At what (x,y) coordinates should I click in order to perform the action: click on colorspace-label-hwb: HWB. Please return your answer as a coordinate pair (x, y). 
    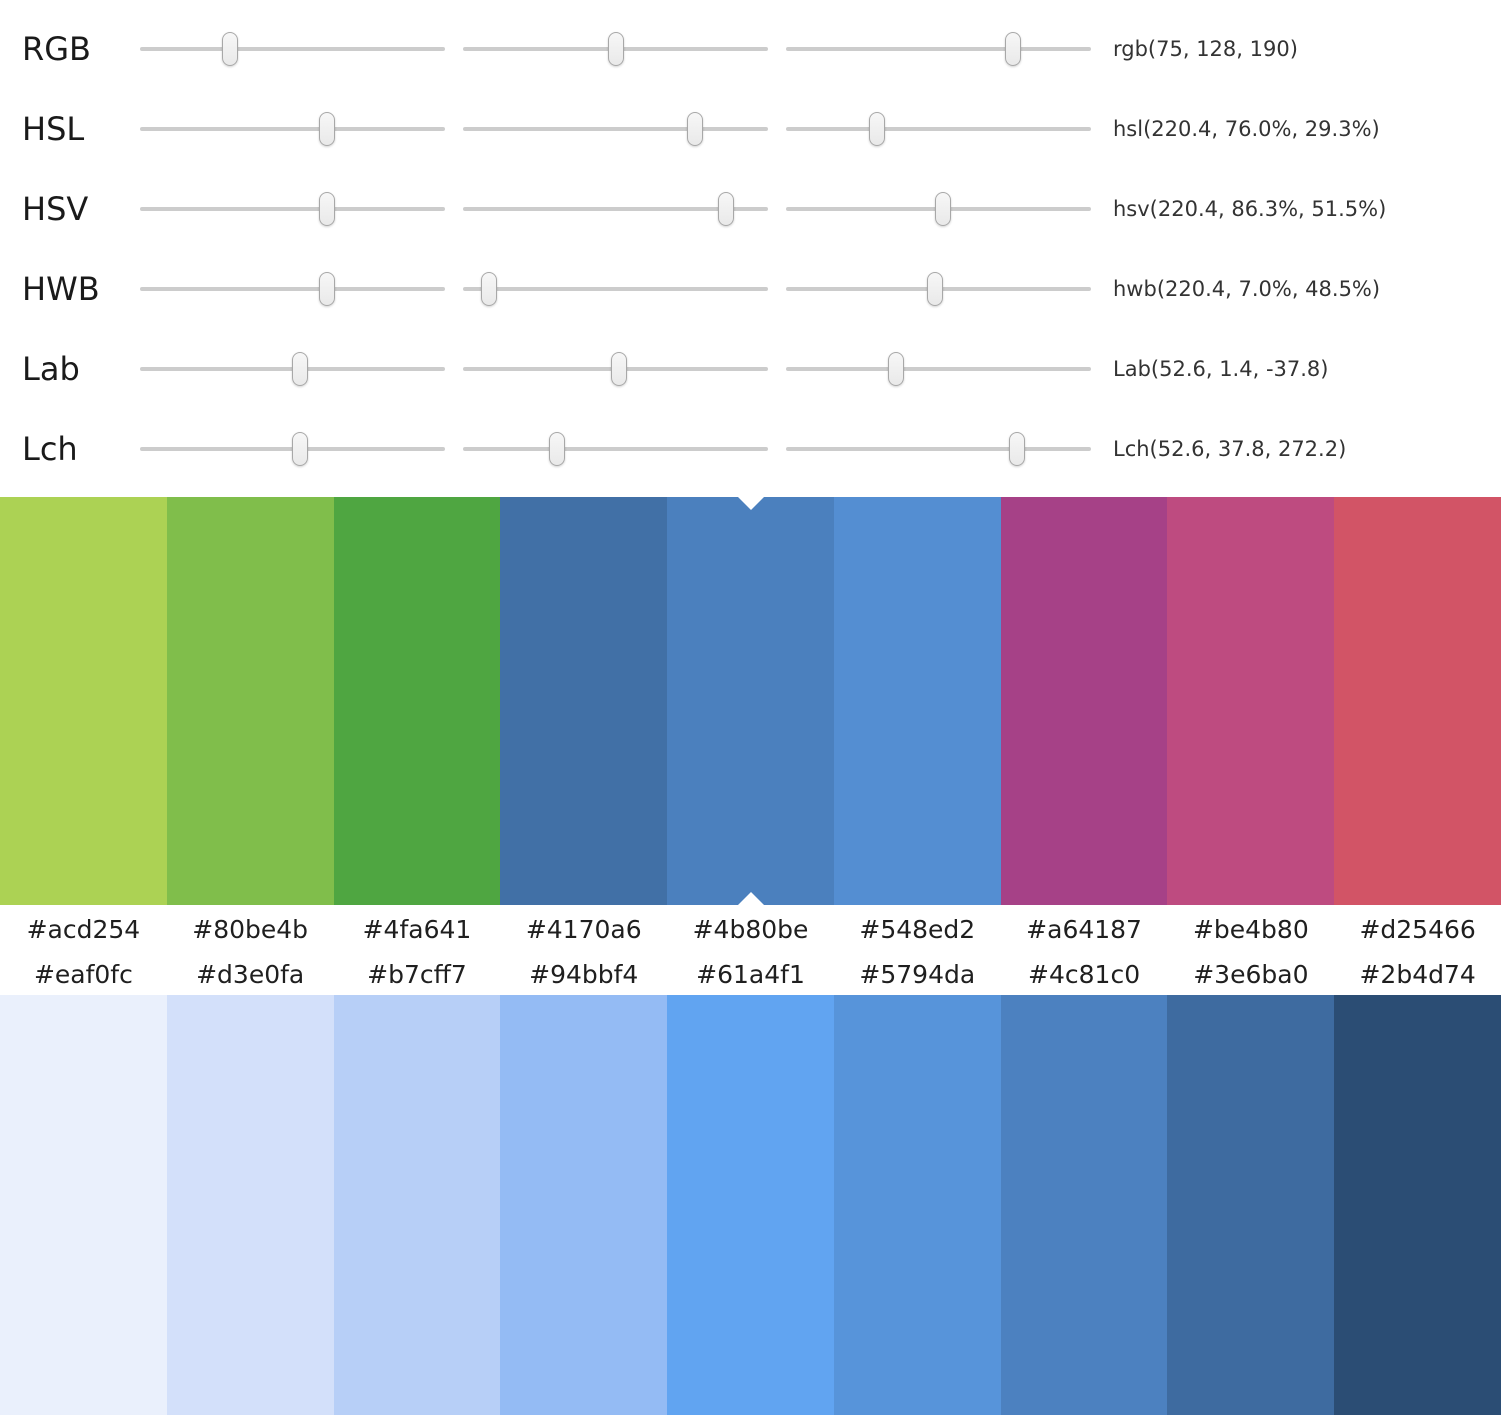
    Looking at the image, I should click on (61, 289).